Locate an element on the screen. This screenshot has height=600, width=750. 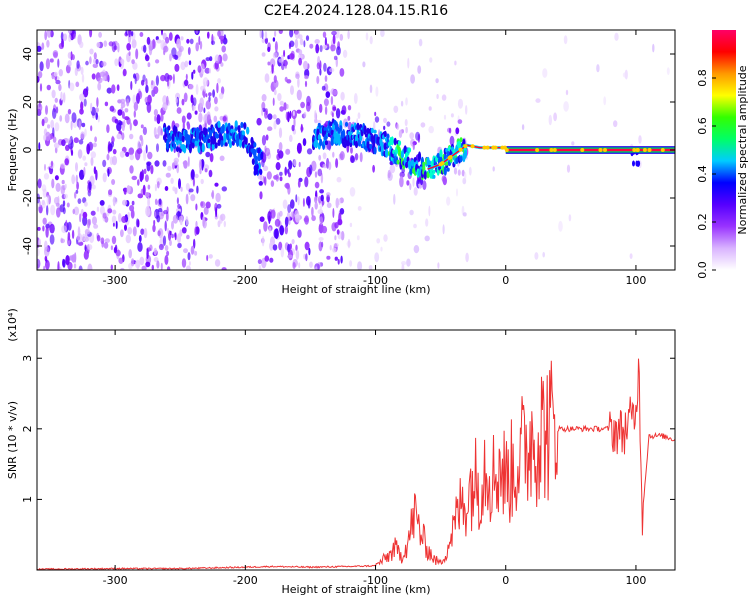
ridge-peak is located at coordinates (662, 150).